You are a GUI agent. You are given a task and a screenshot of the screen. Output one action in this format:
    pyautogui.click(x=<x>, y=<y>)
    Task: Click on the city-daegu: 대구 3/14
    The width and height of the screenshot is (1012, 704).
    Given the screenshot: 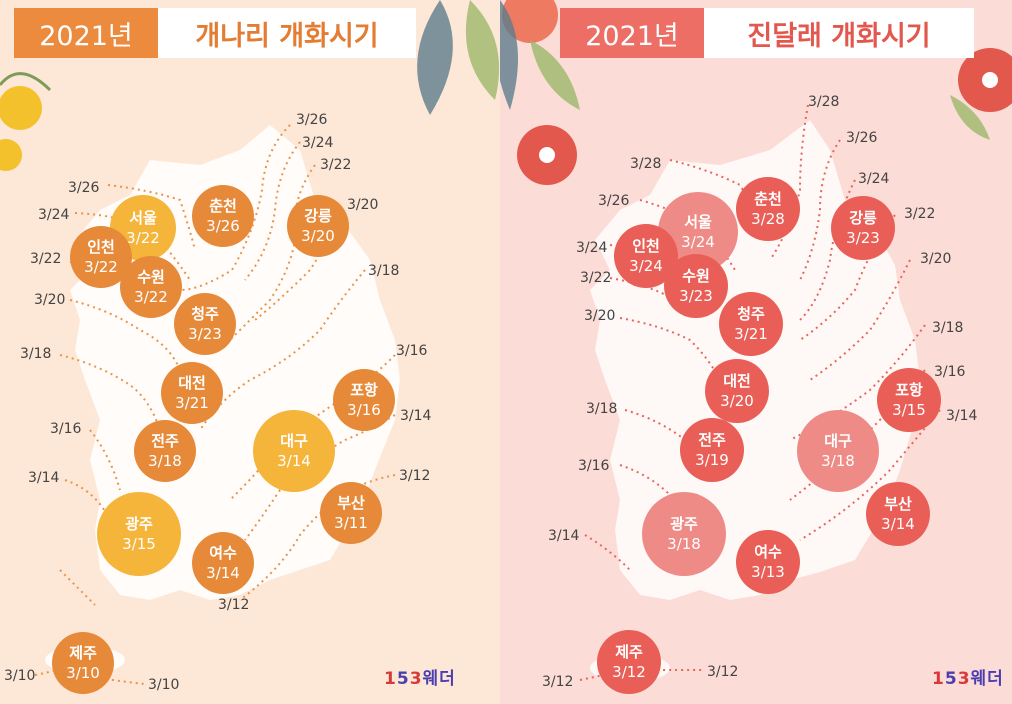 What is the action you would take?
    pyautogui.click(x=294, y=451)
    